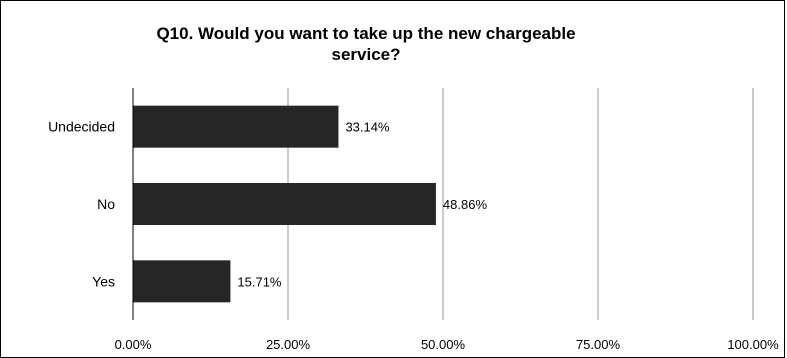 Image resolution: width=787 pixels, height=358 pixels. Describe the element at coordinates (81, 127) in the screenshot. I see `category-label: Undecided` at that location.